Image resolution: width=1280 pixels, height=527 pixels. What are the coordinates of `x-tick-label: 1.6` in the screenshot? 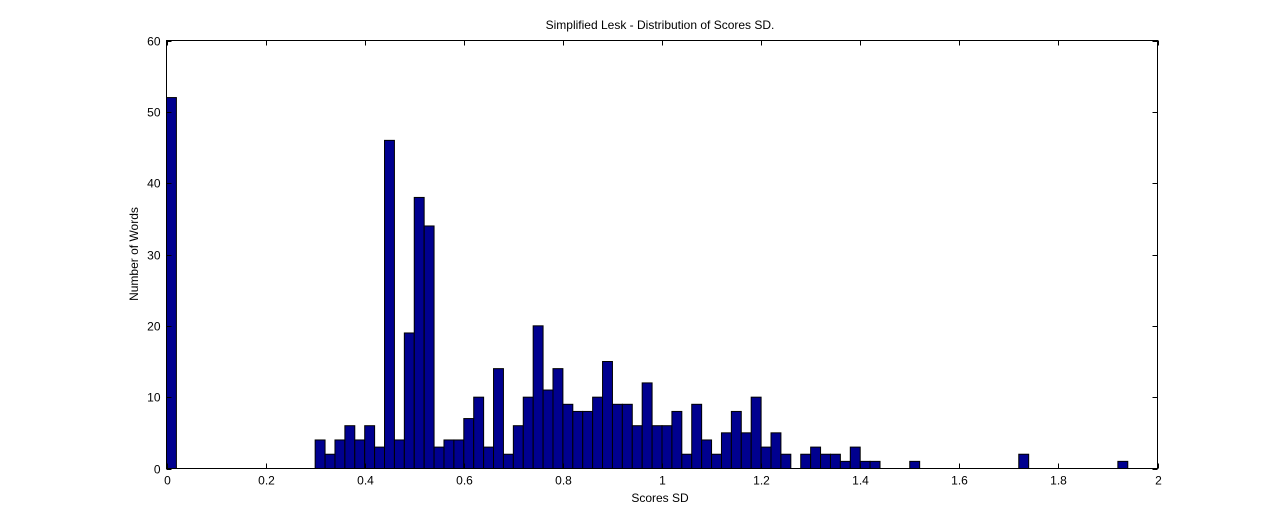 It's located at (959, 481).